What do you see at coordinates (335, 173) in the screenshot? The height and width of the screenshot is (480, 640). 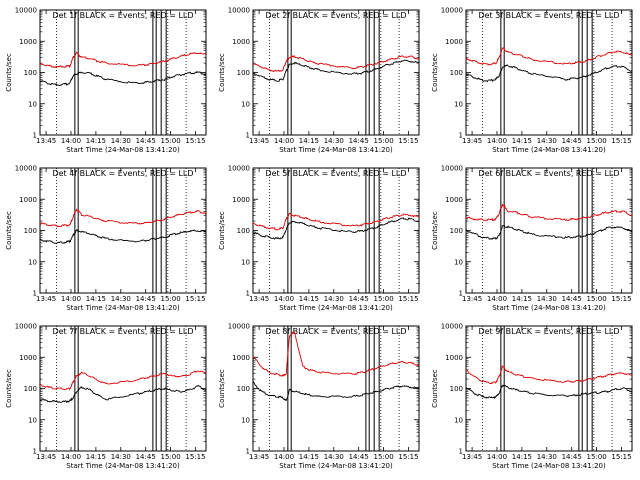 I see `panel-title: Det 5f BLACK = Events, RED = LLD` at bounding box center [335, 173].